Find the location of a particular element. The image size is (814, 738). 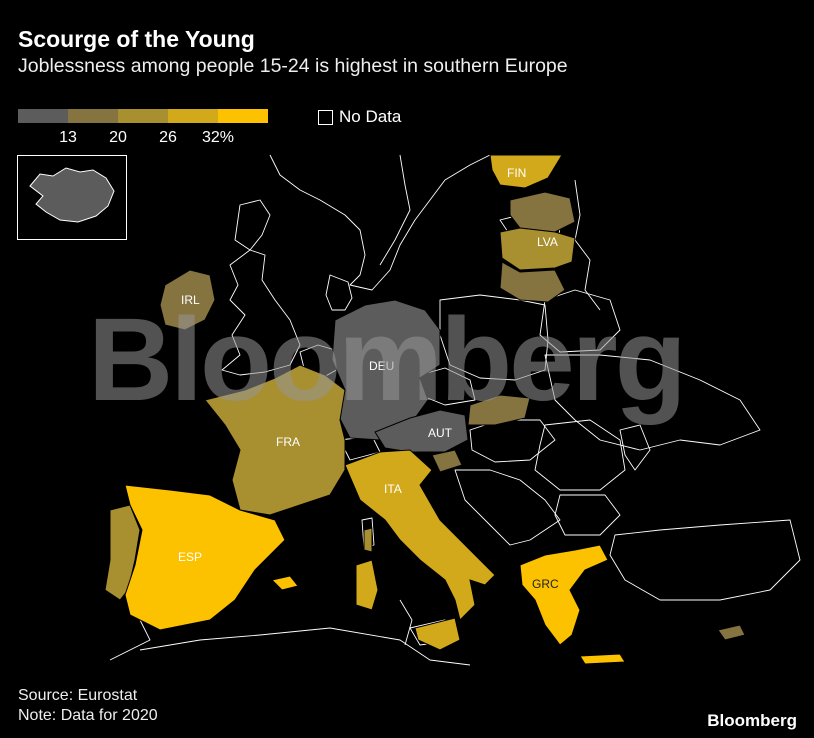

sweden-border is located at coordinates (395, 210).